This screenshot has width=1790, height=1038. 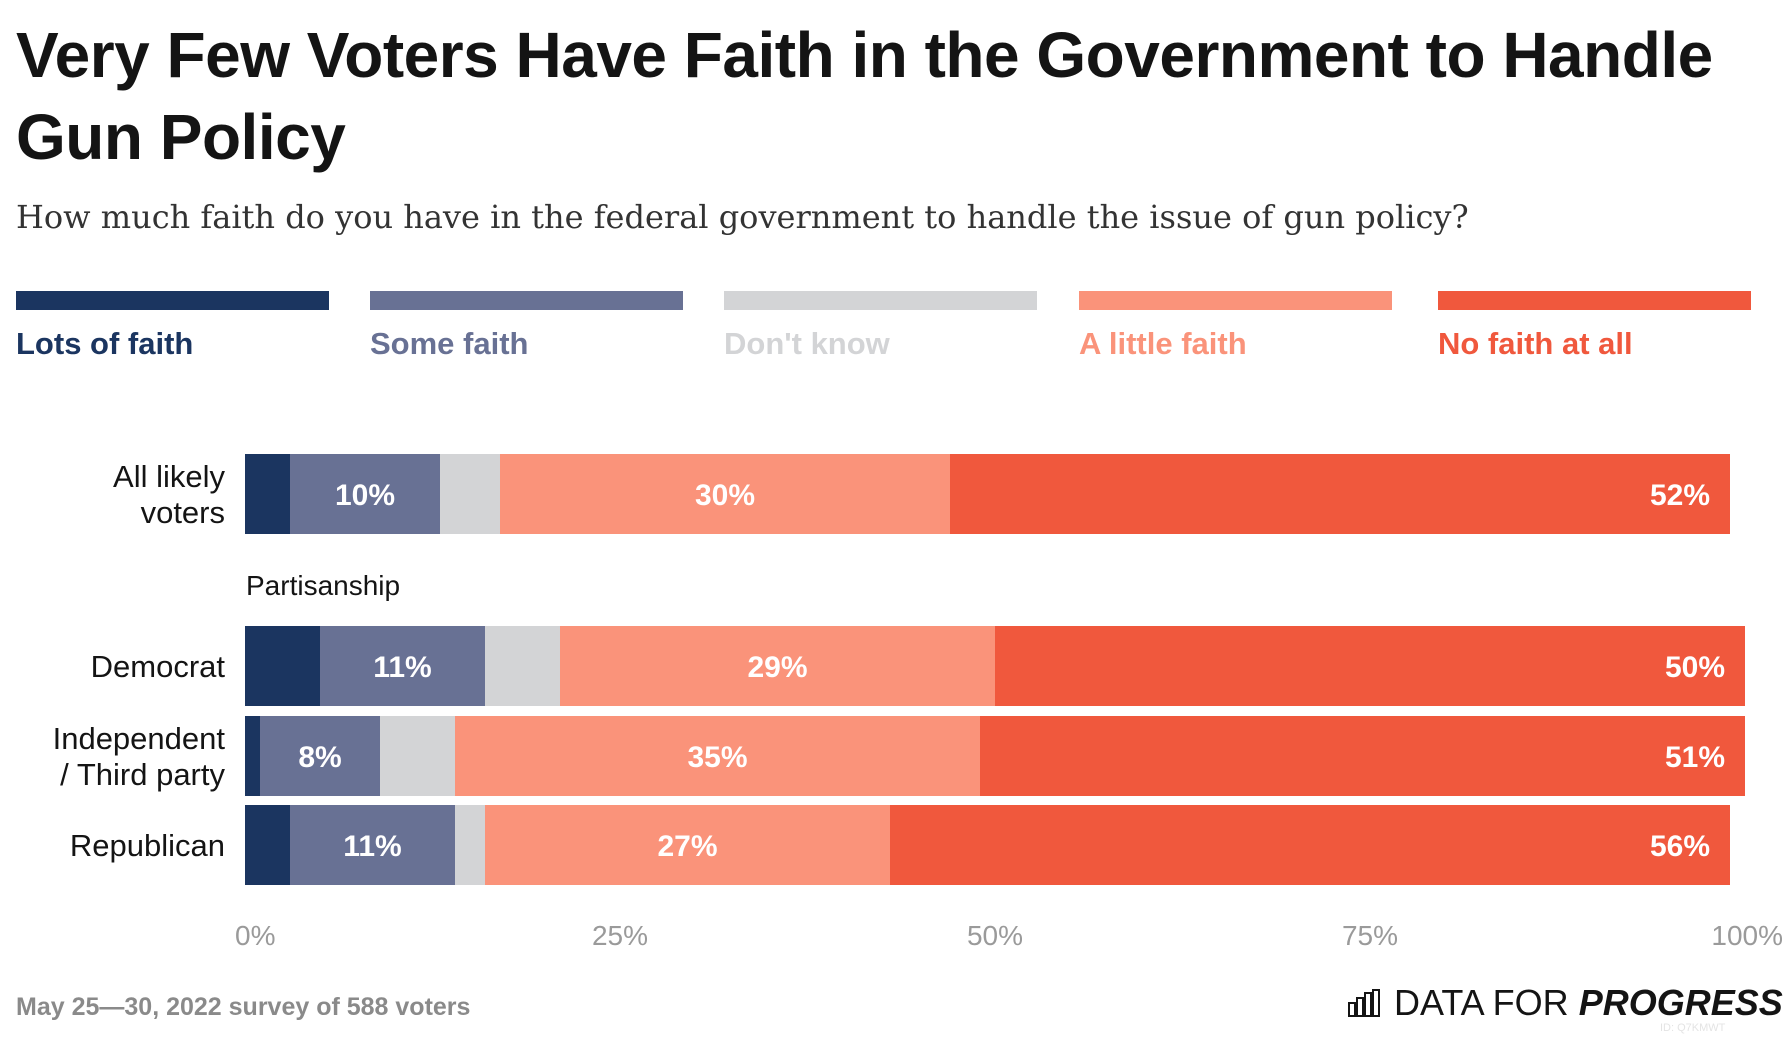 I want to click on brand-text-bold: PROGRESS, so click(x=1680, y=1002).